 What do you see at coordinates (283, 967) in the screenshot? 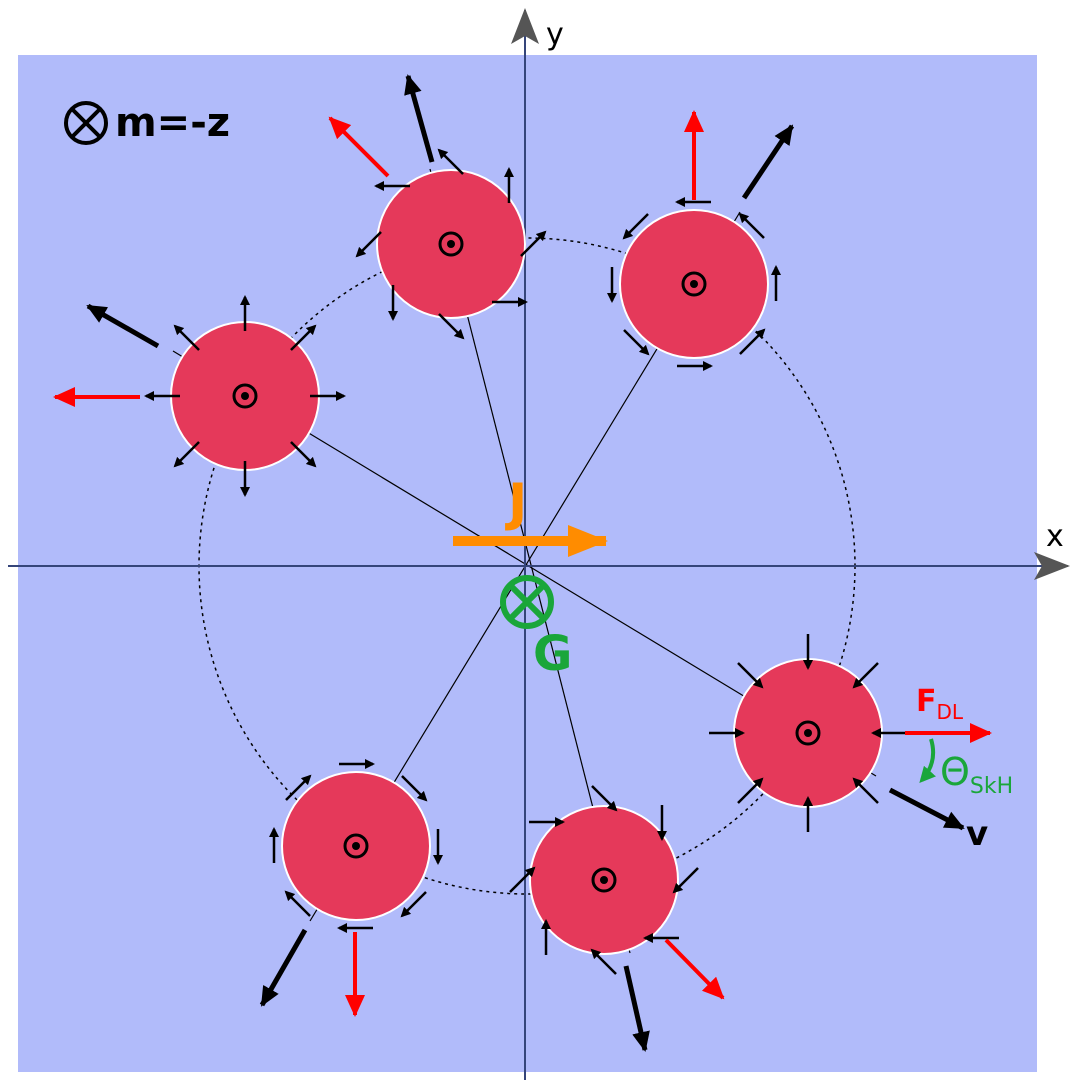
I see `velocity-arrow-lower-left` at bounding box center [283, 967].